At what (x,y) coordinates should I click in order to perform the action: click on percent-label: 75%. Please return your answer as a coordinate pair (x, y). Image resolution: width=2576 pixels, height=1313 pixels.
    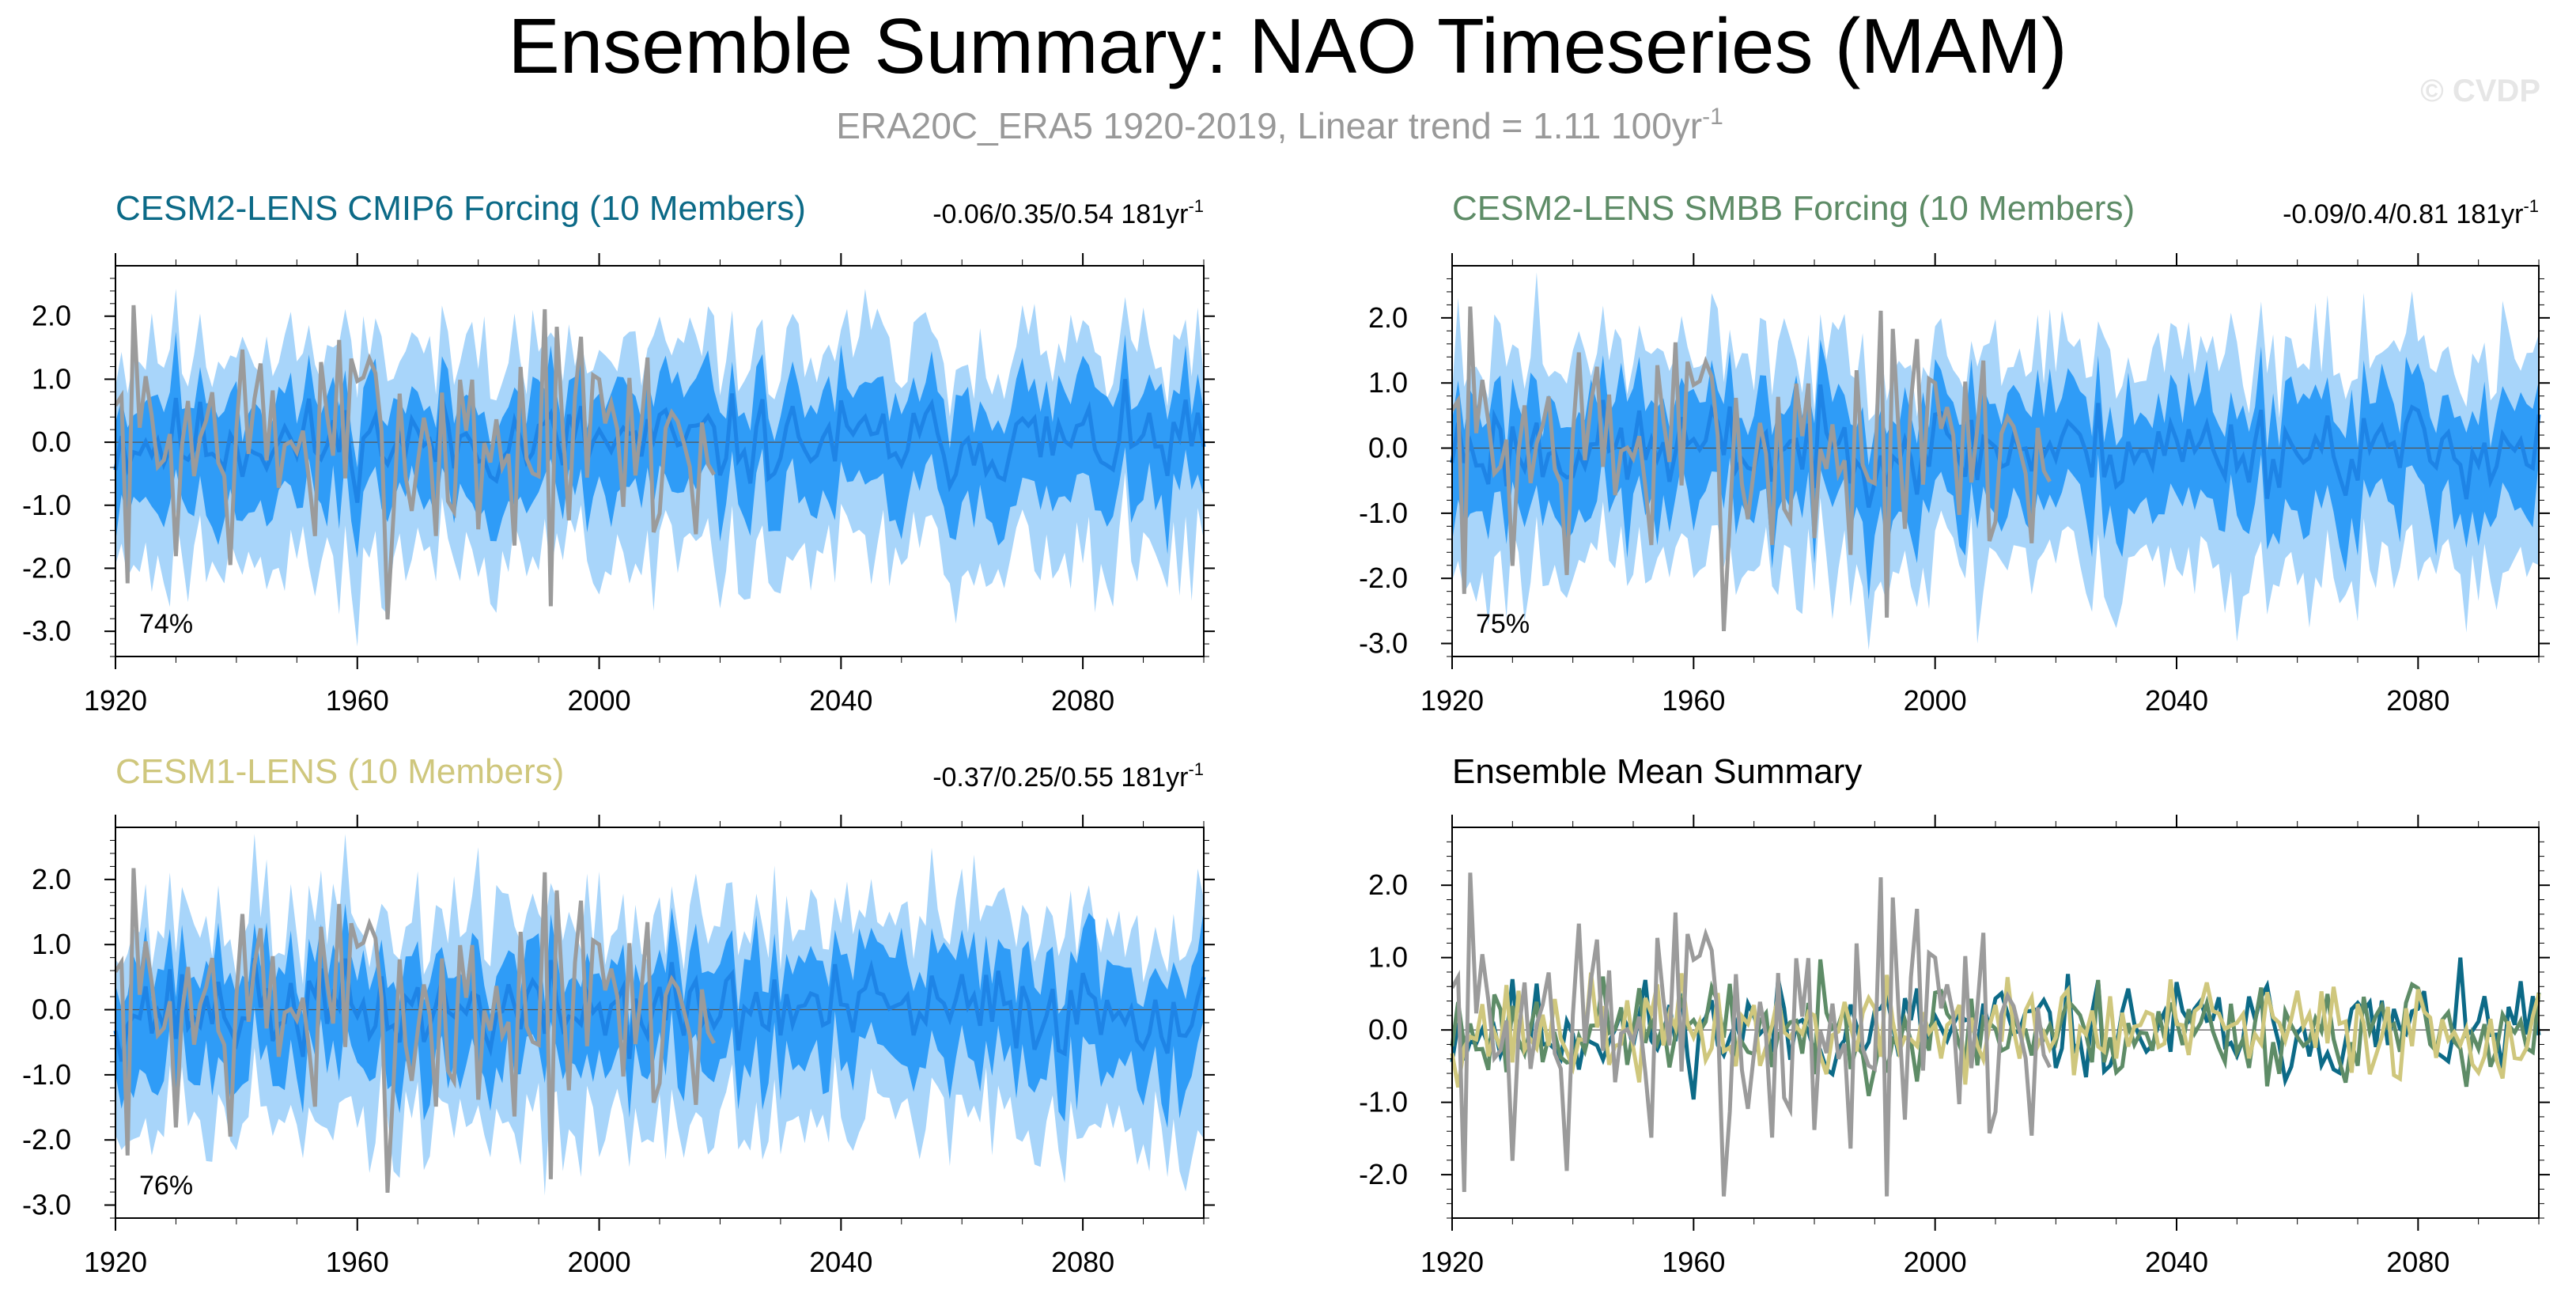
    Looking at the image, I should click on (1503, 624).